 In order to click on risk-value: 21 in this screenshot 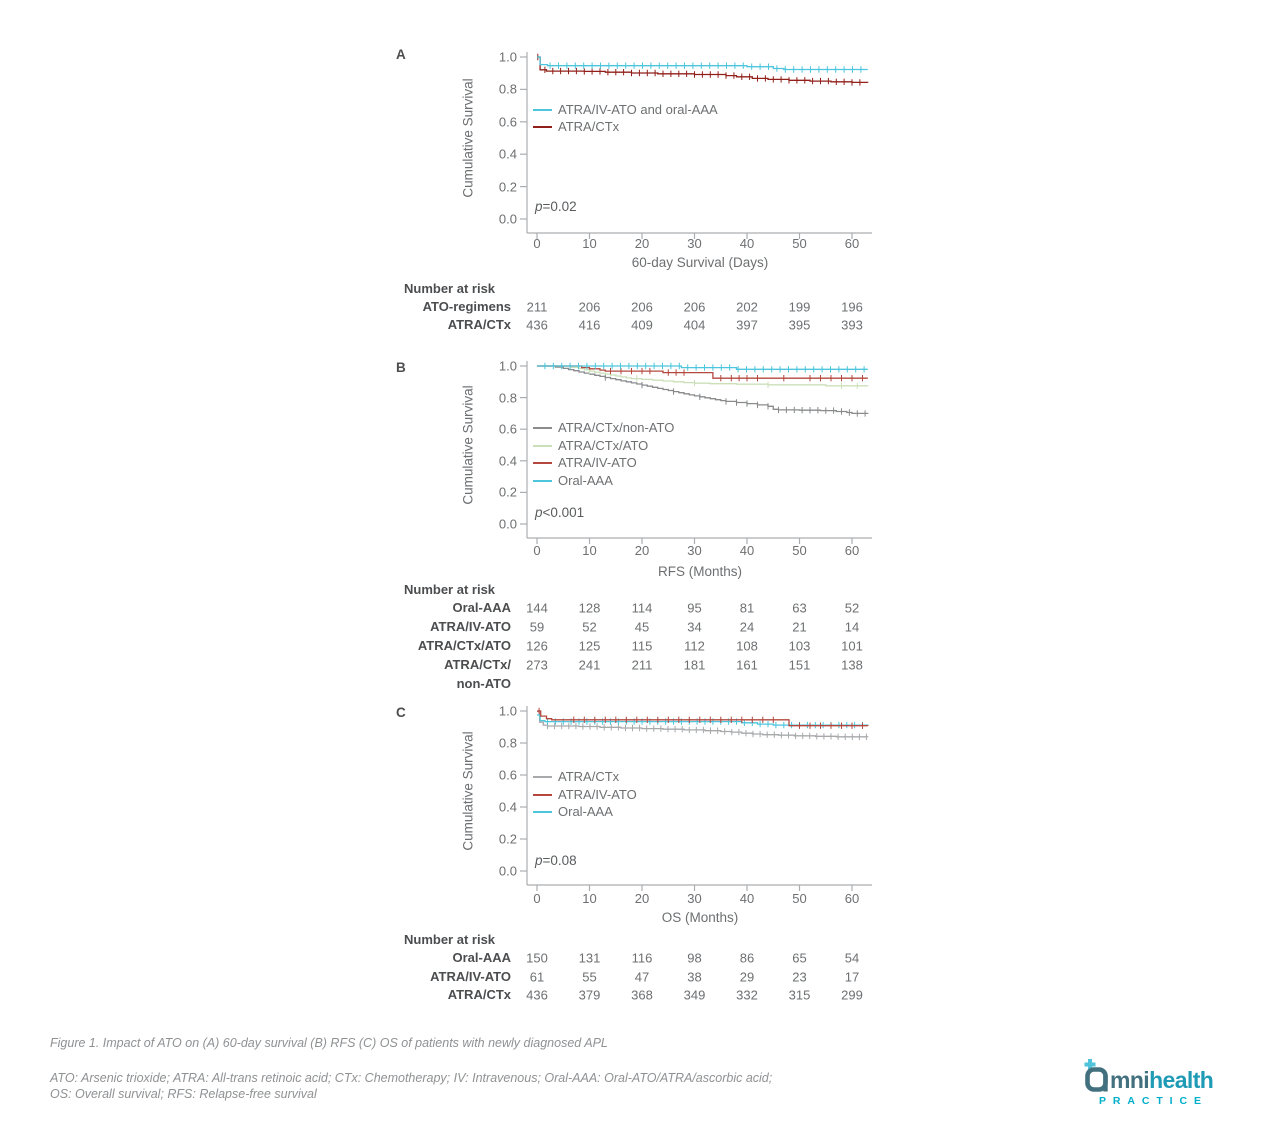, I will do `click(799, 627)`.